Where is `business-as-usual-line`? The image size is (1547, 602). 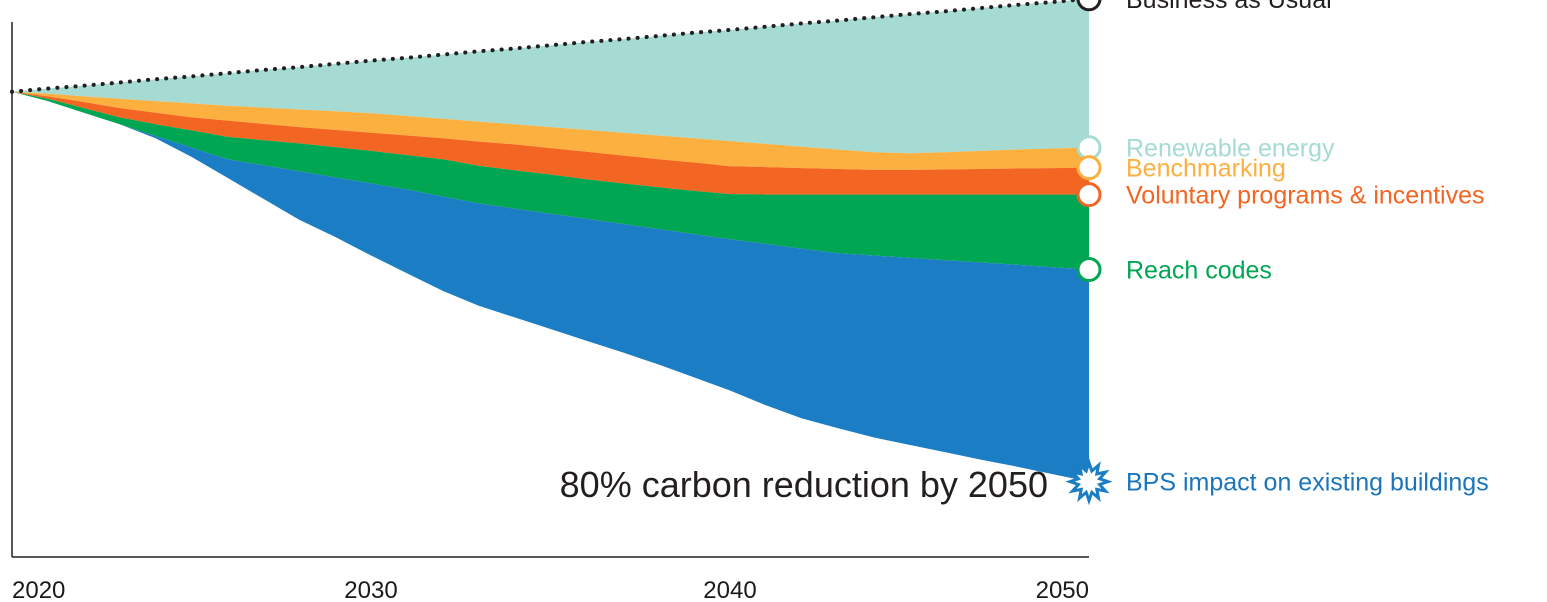
business-as-usual-line is located at coordinates (550, 47).